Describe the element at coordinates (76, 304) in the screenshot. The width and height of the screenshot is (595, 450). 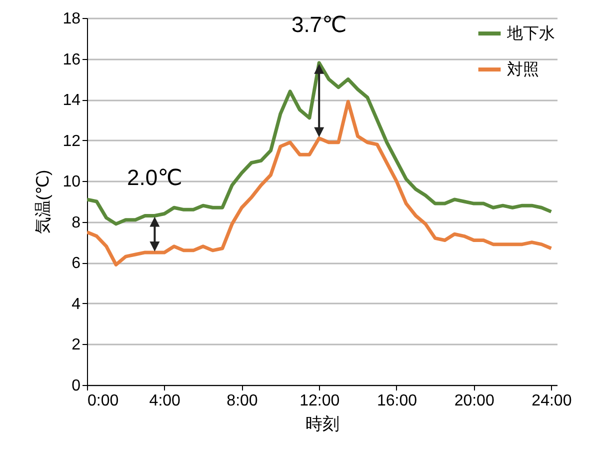
I see `y-tick-label: 4` at that location.